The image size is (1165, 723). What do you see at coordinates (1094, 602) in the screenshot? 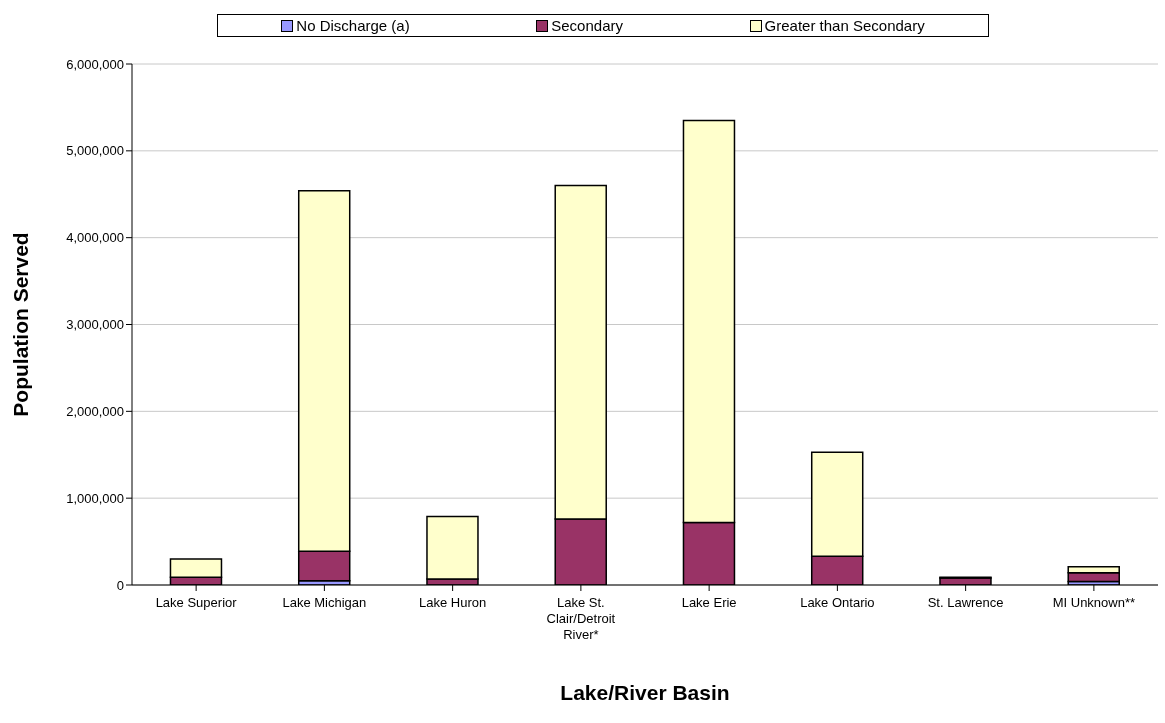
I see `x-tick-label: MI Unknown**` at bounding box center [1094, 602].